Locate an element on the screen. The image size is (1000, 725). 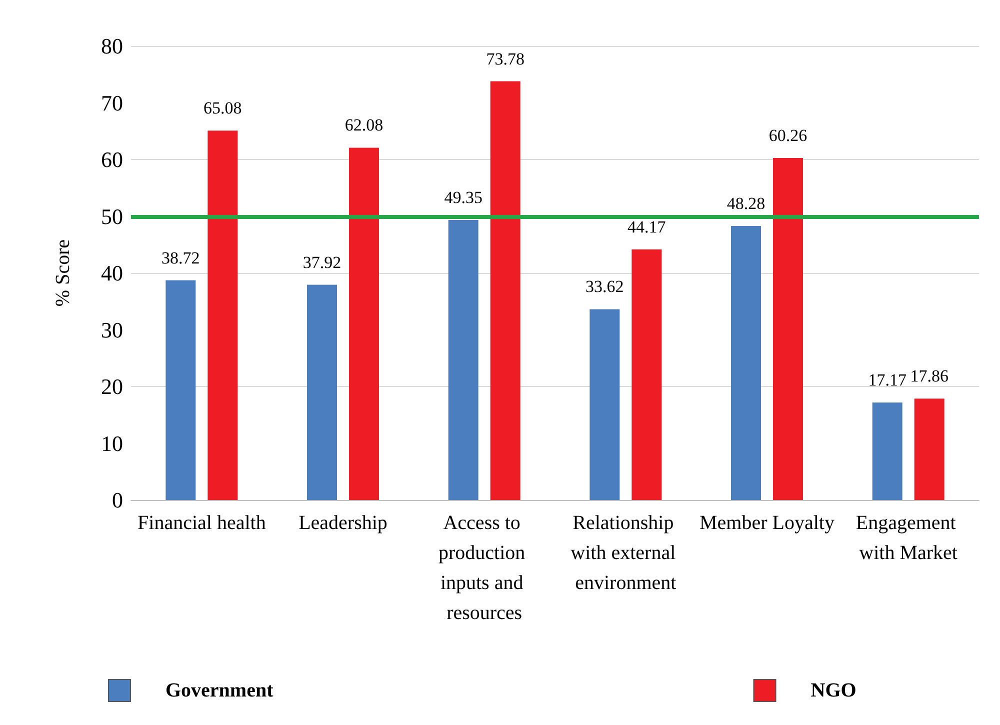
data-label: 33.62 is located at coordinates (605, 286).